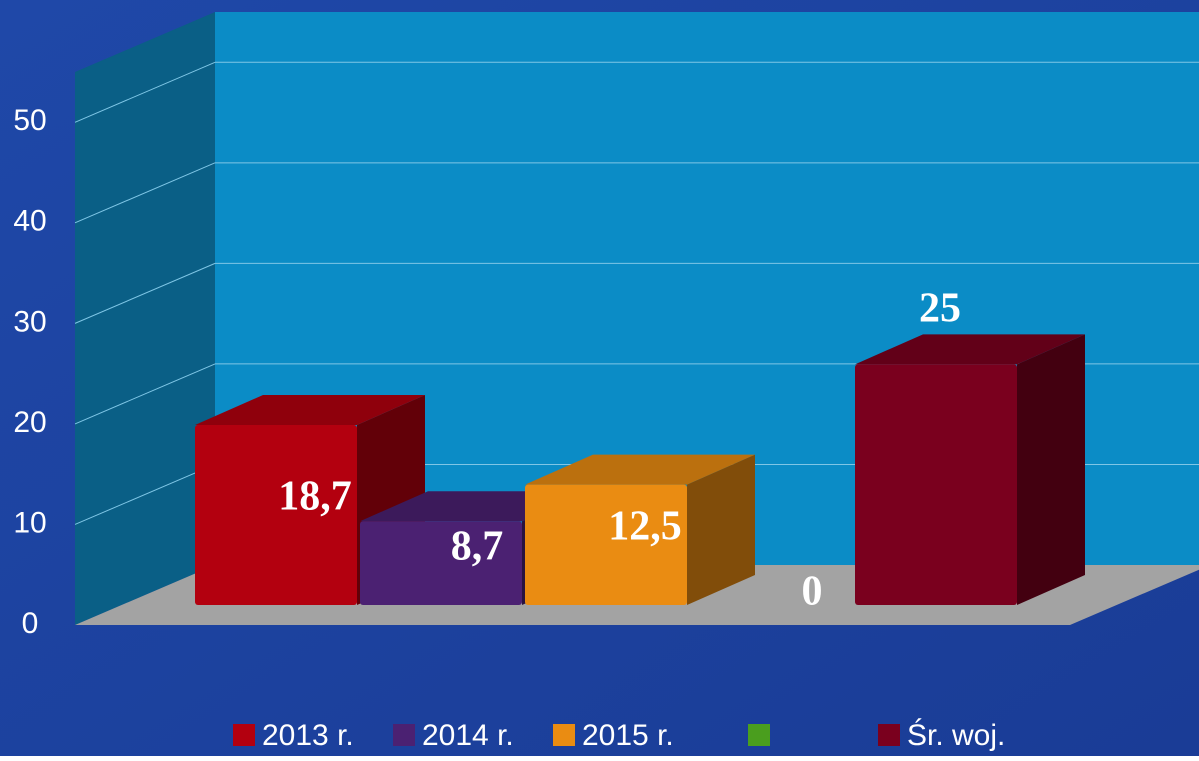 The width and height of the screenshot is (1199, 761). What do you see at coordinates (940, 309) in the screenshot?
I see `data-label: 25` at bounding box center [940, 309].